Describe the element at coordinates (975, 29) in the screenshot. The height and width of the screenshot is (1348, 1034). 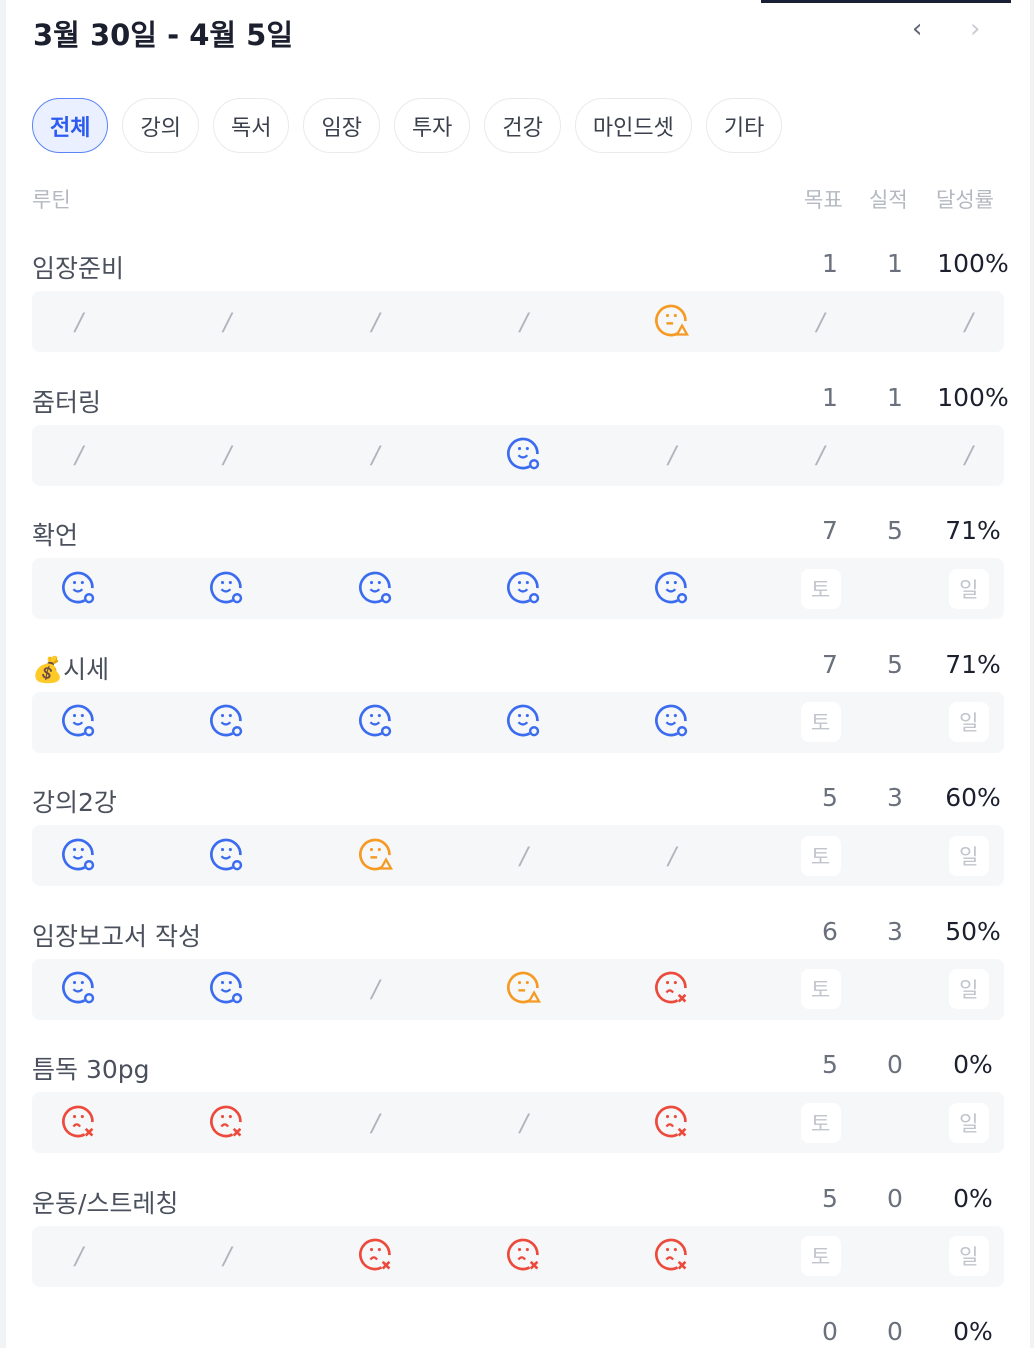
I see `chevron-right-icon: ›` at that location.